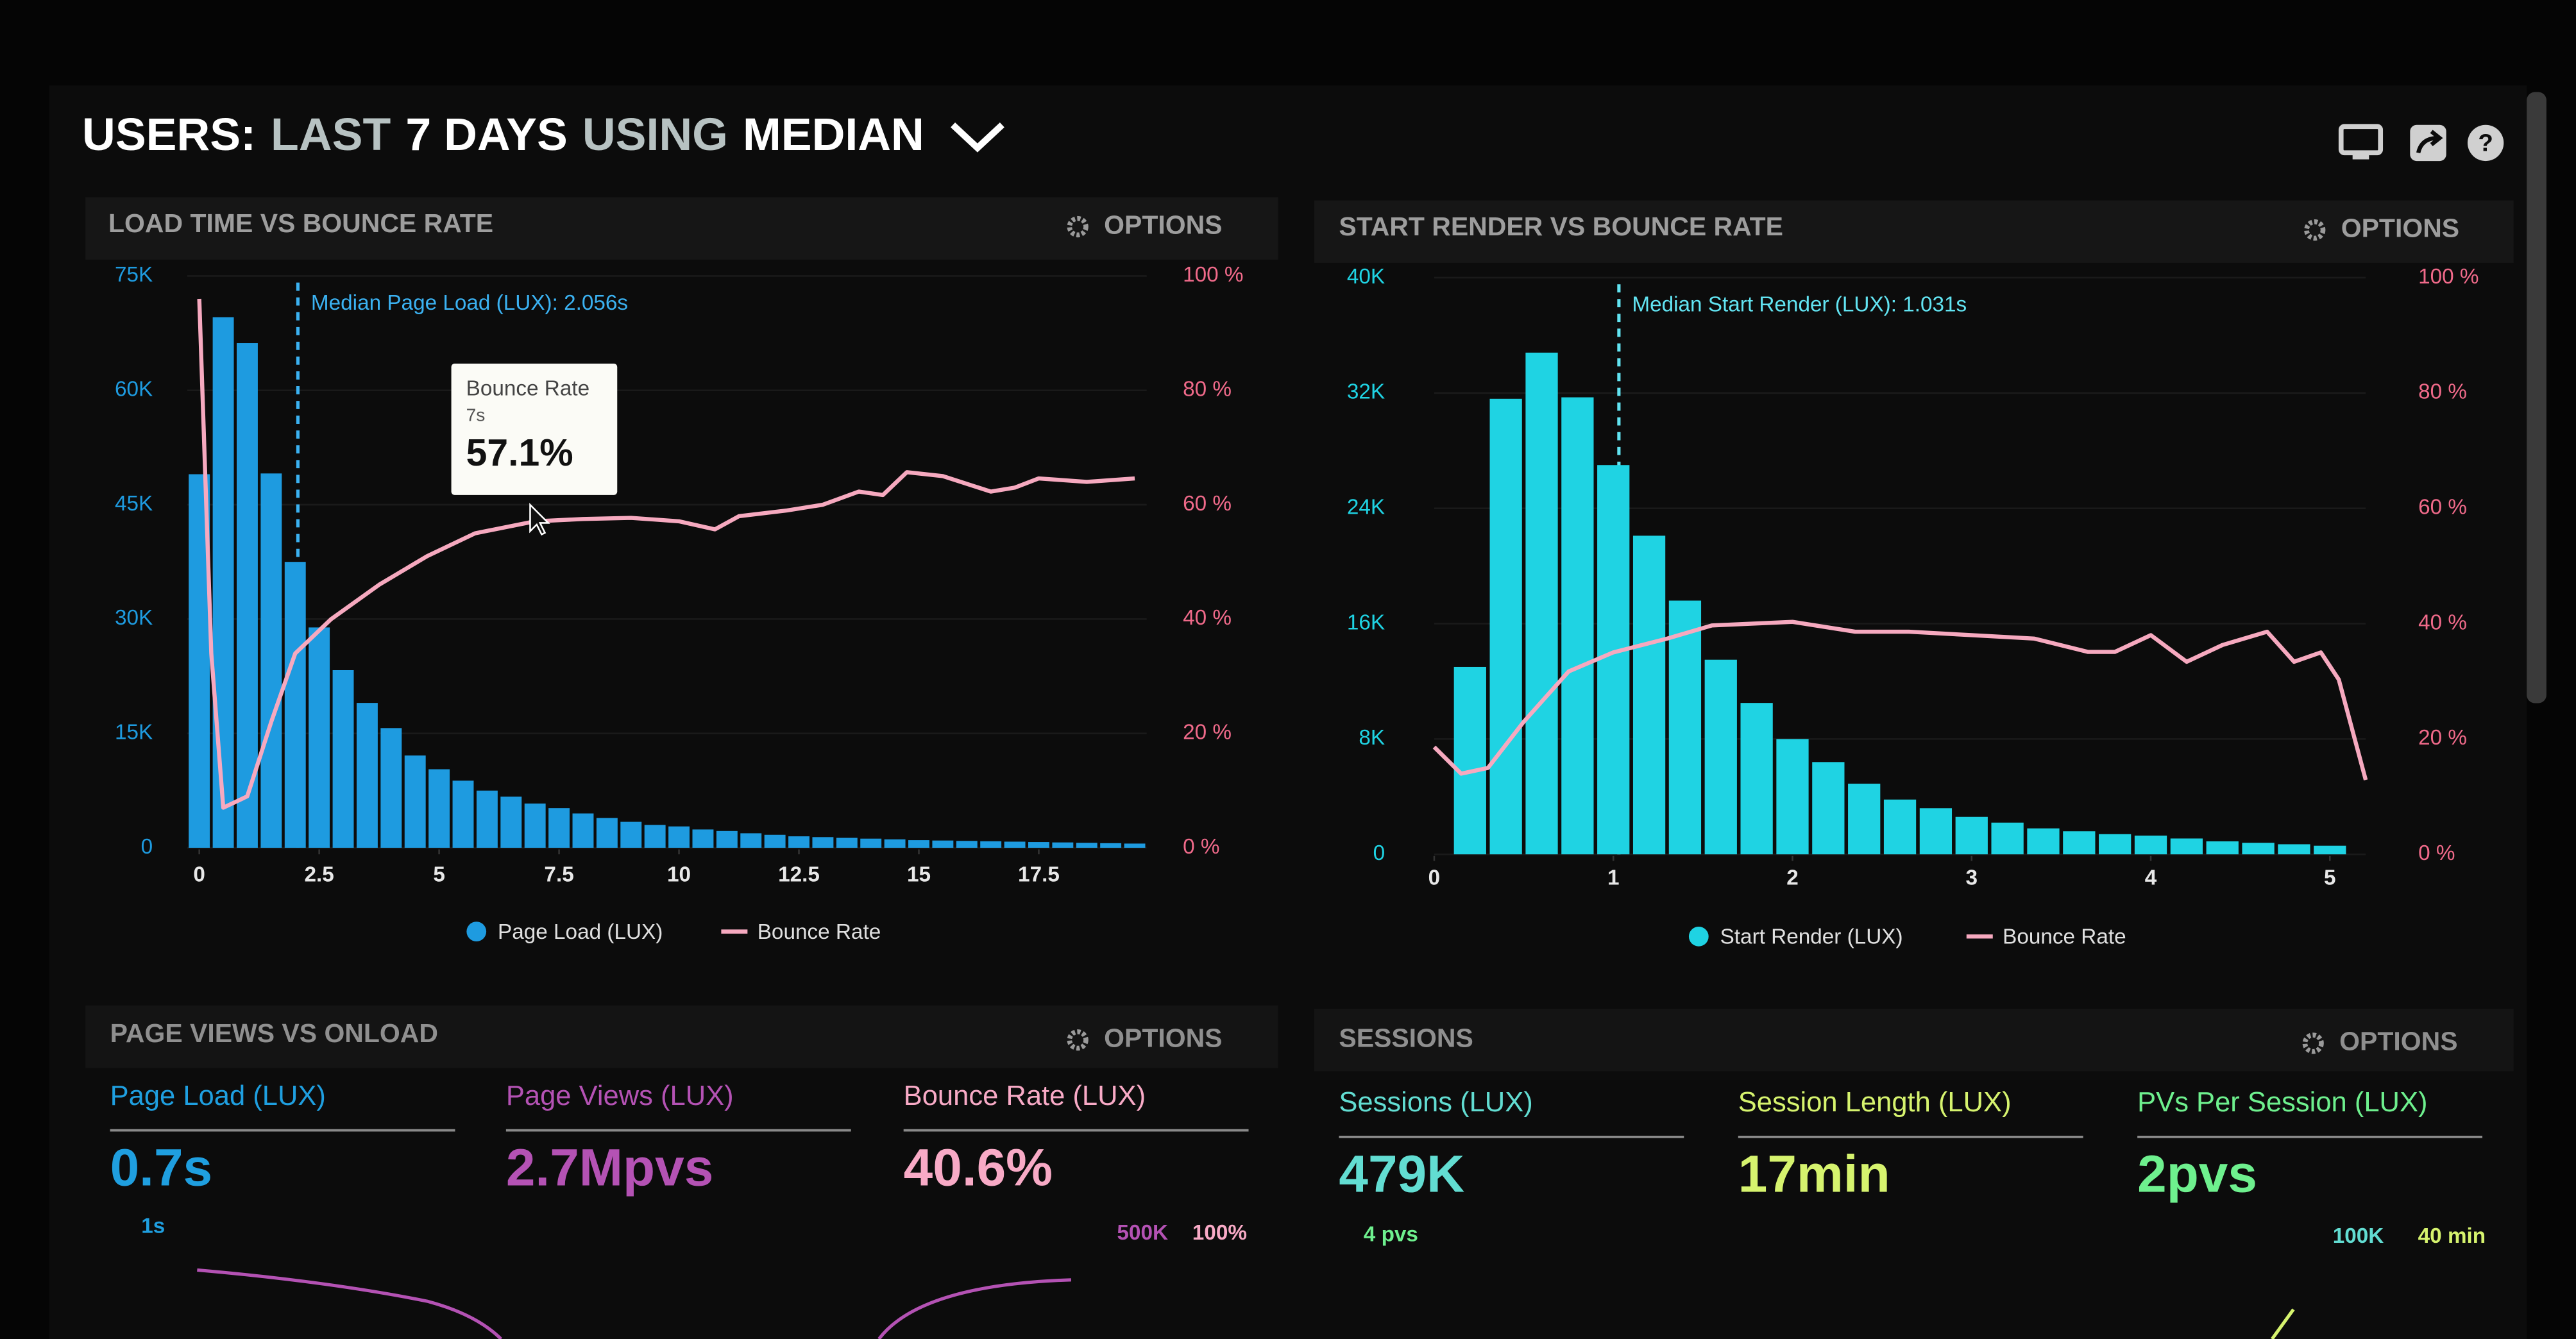 This screenshot has height=1339, width=2576. Describe the element at coordinates (1207, 389) in the screenshot. I see `y2-tick-label: 80 %` at that location.